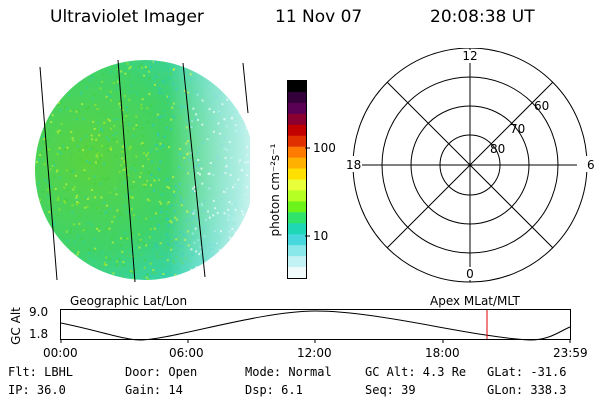  I want to click on time-label: 20:08:38 UT, so click(482, 17).